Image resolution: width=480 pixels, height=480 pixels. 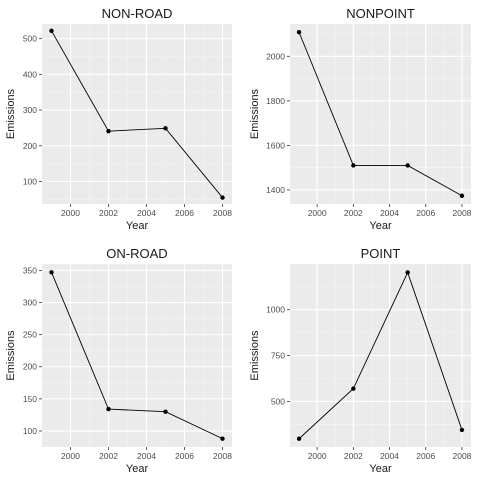 I want to click on chart-title: ON-ROAD, so click(x=136, y=253).